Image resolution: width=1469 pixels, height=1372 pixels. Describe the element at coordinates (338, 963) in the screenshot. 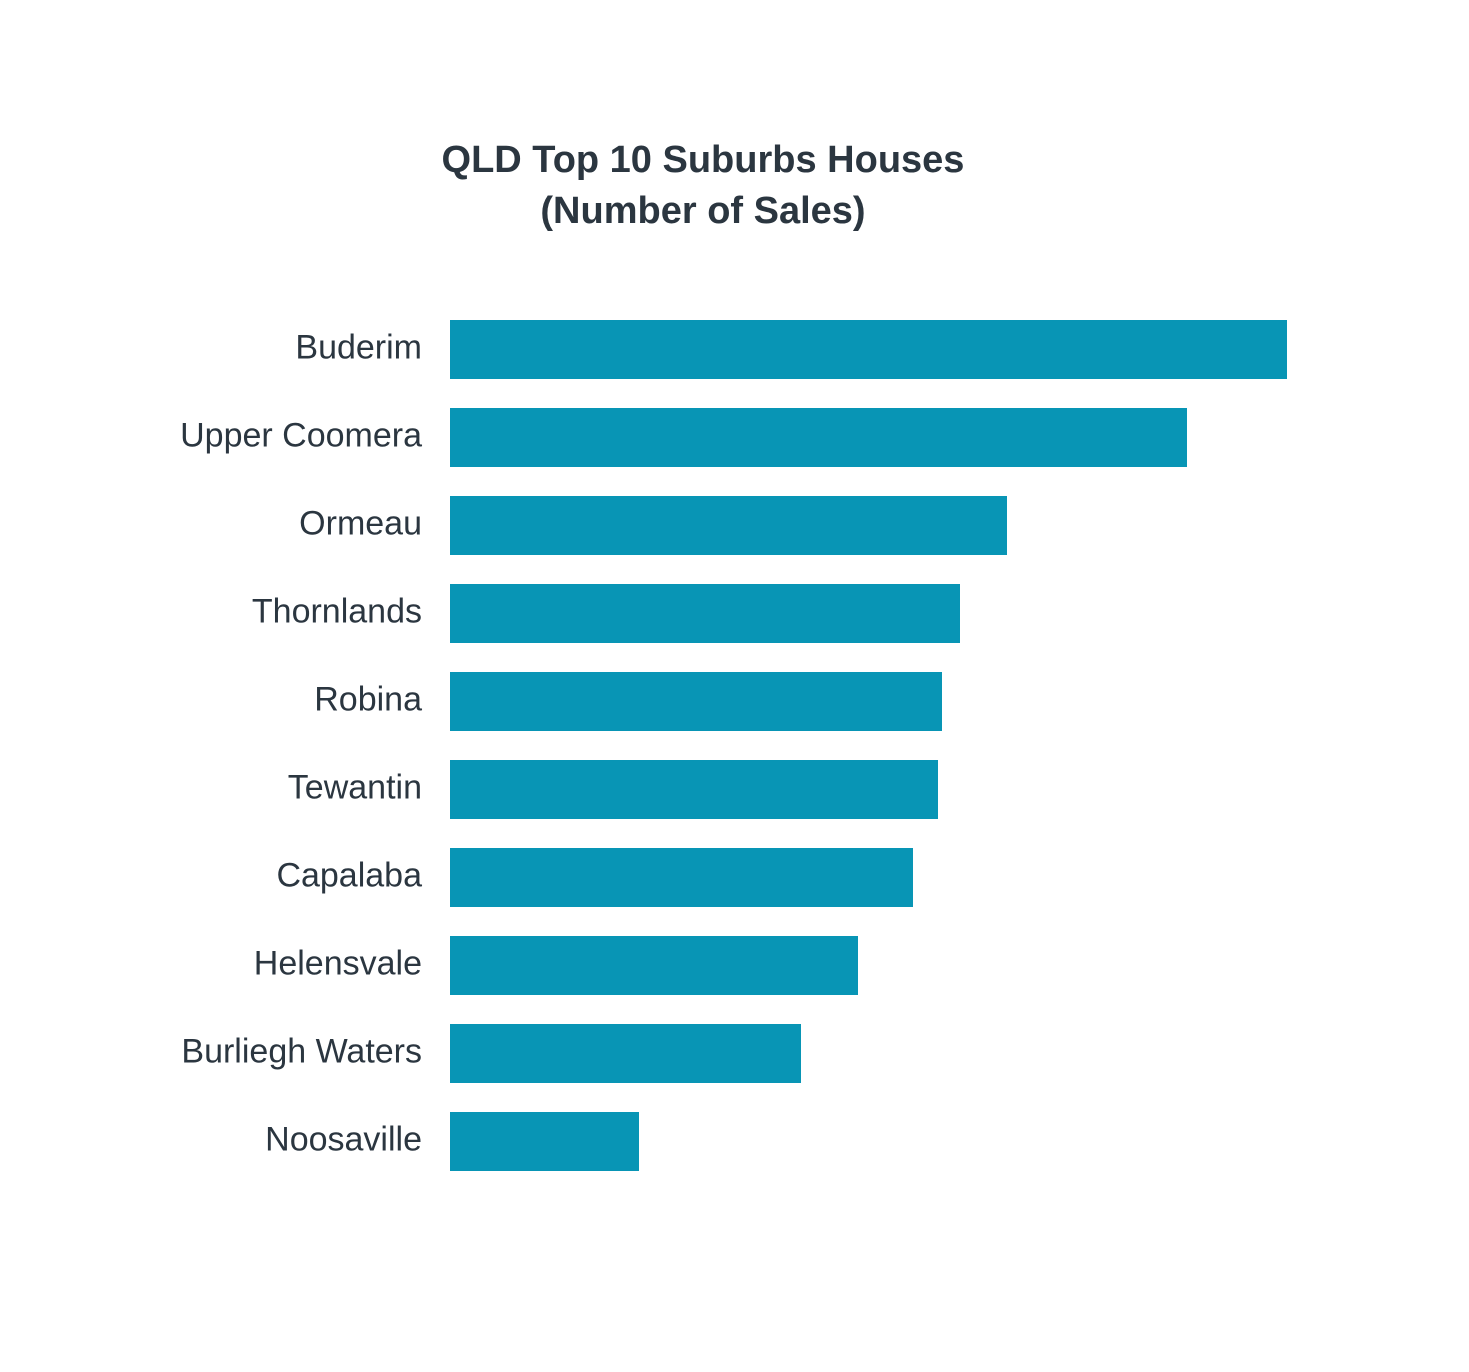

I see `y-tick-label: Helensvale` at that location.